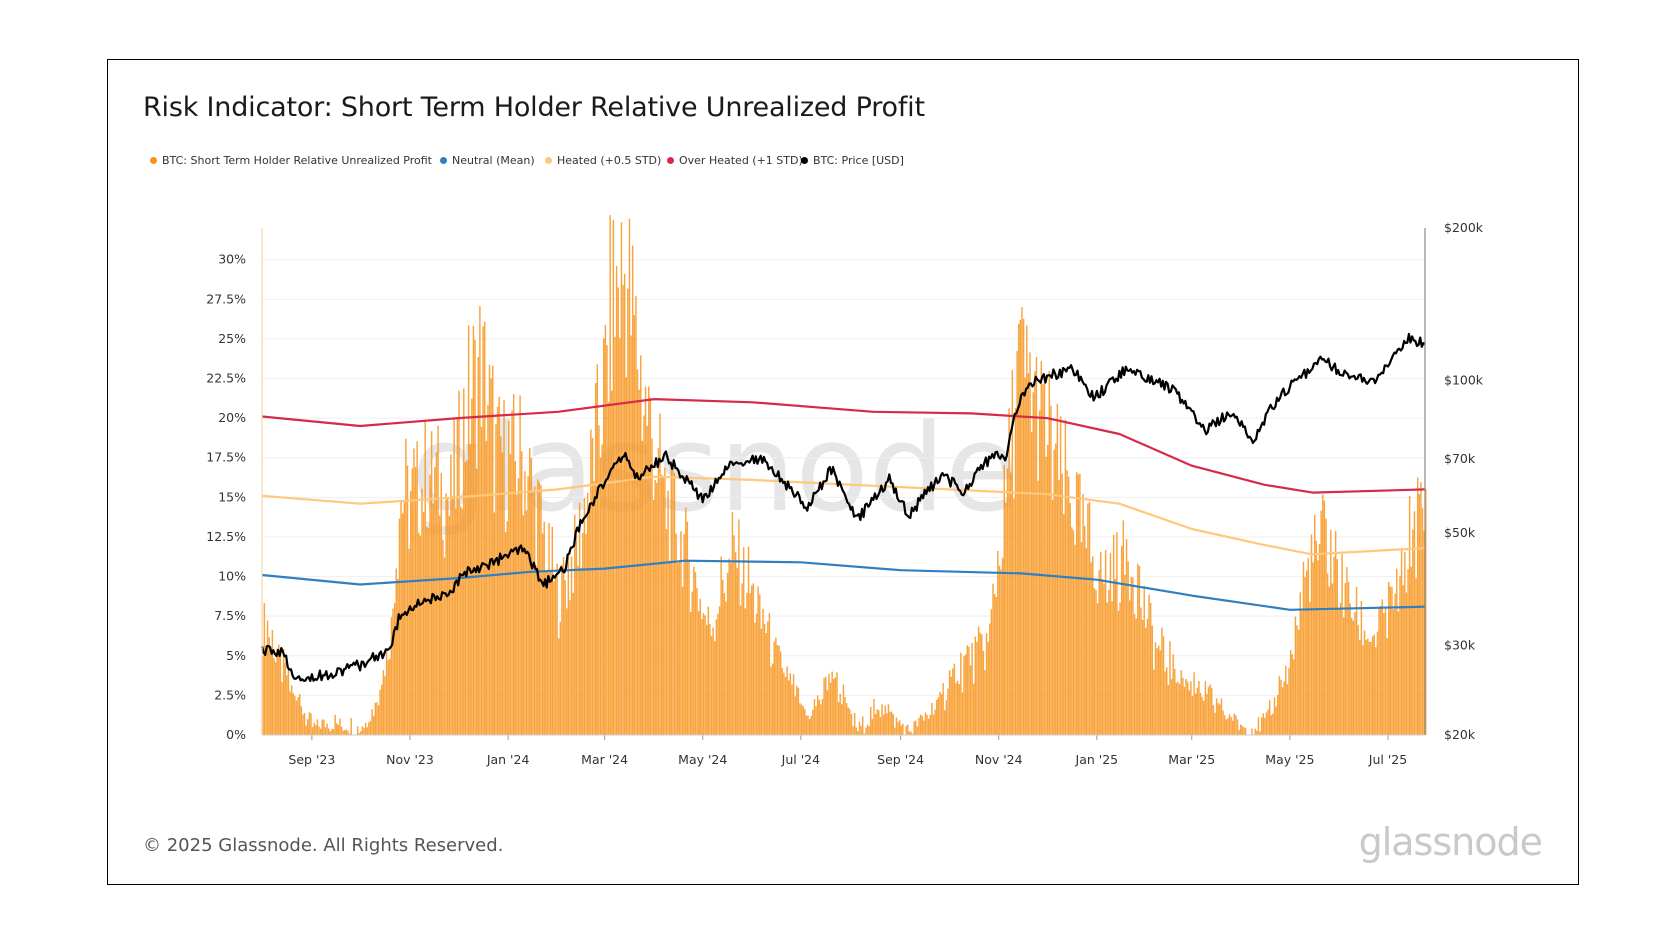 The image size is (1680, 944). Describe the element at coordinates (226, 457) in the screenshot. I see `y-left-tick-label: 17.5%` at that location.